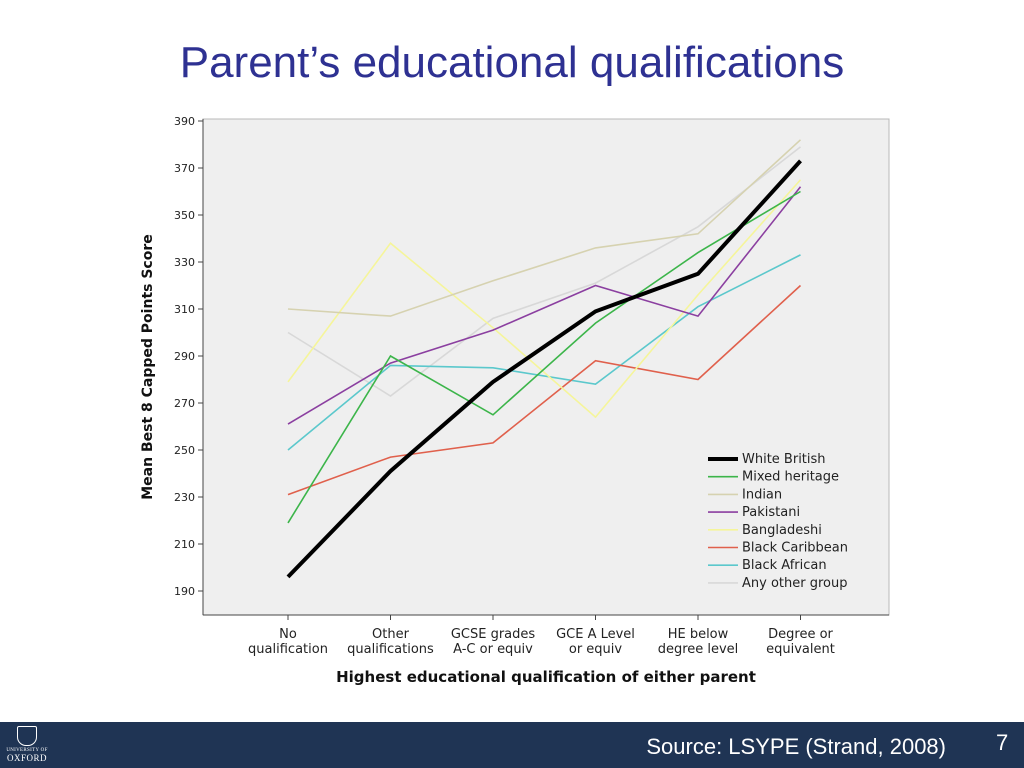 This screenshot has height=768, width=1024. I want to click on legend-label: Indian, so click(762, 494).